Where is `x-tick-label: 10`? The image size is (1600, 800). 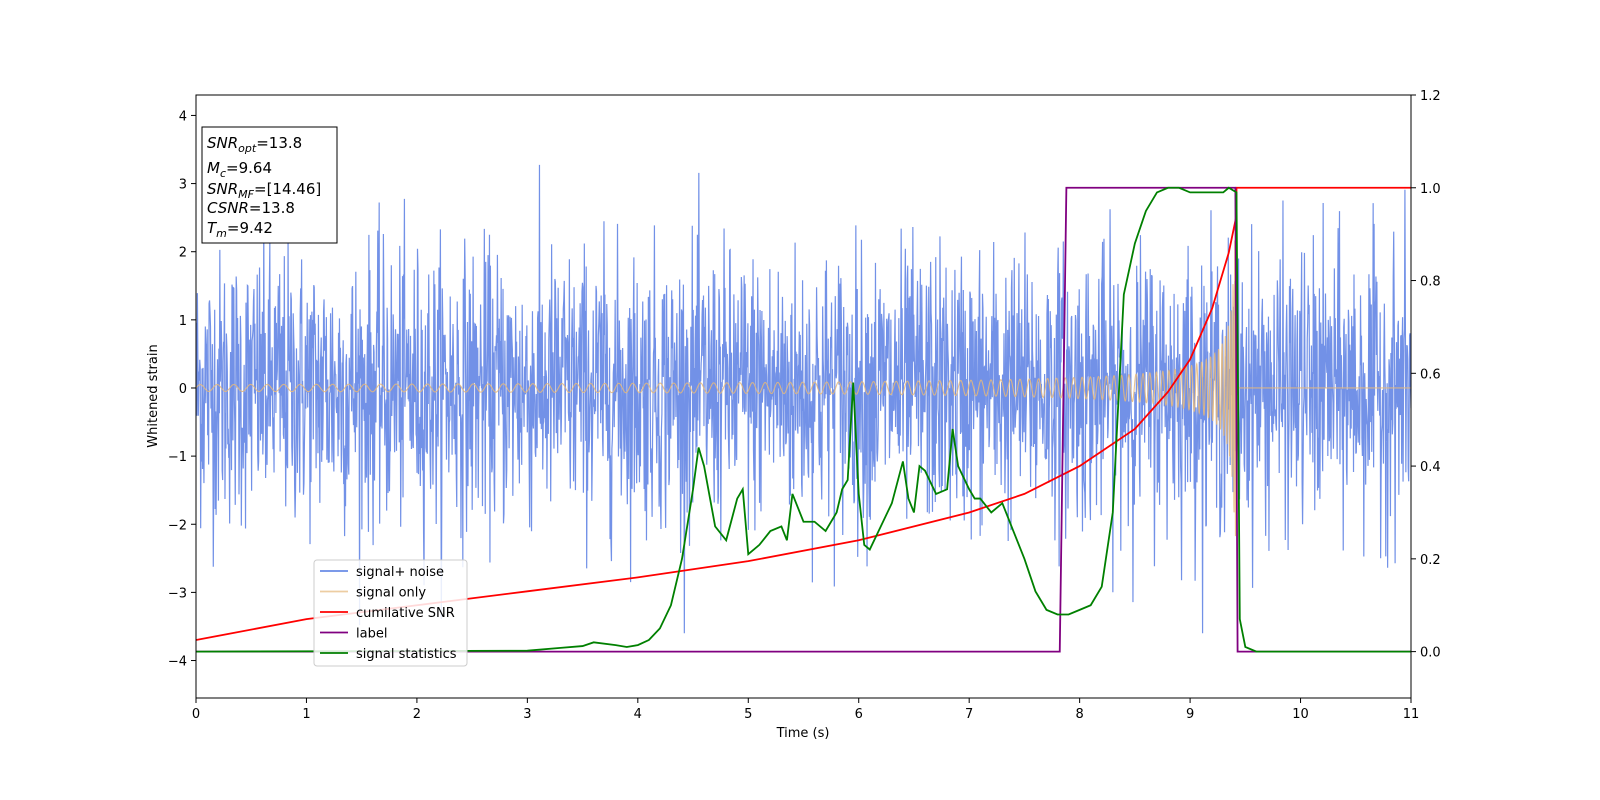
x-tick-label: 10 is located at coordinates (1300, 714).